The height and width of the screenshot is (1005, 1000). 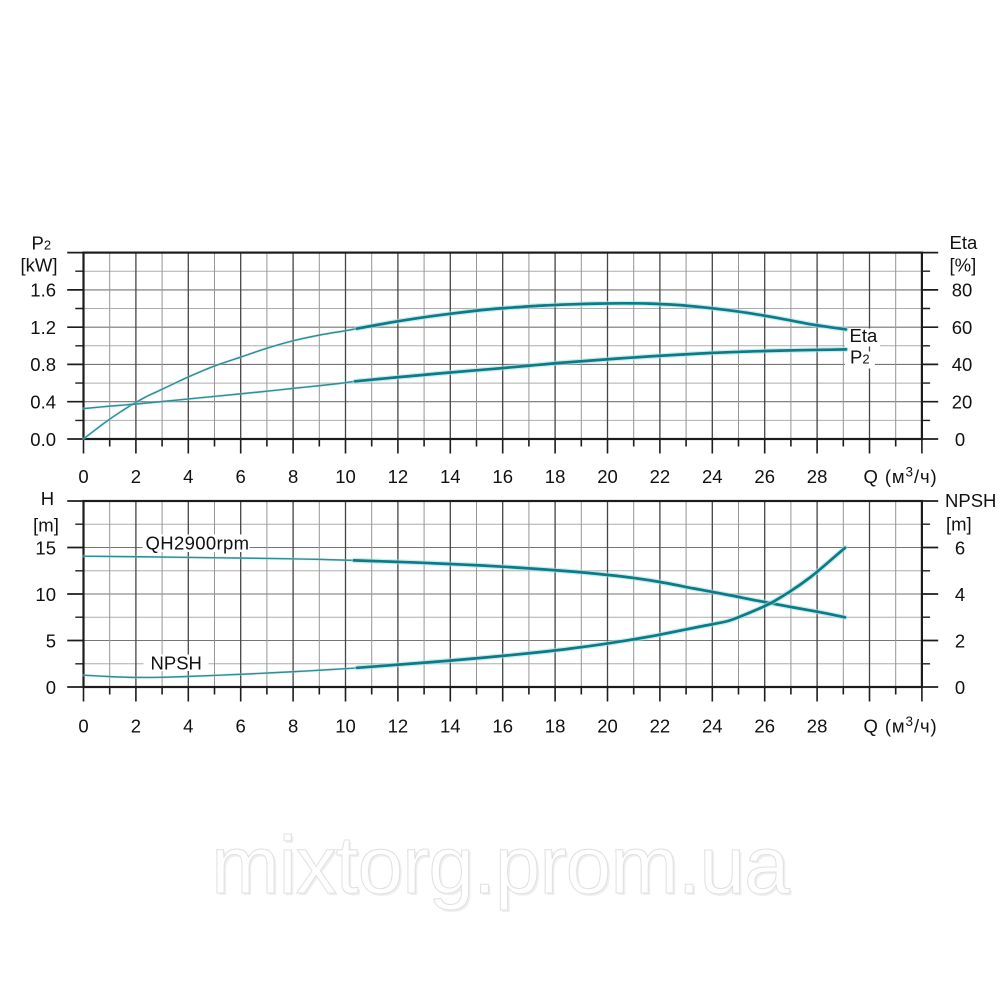 I want to click on svg-text: 60, so click(x=962, y=327).